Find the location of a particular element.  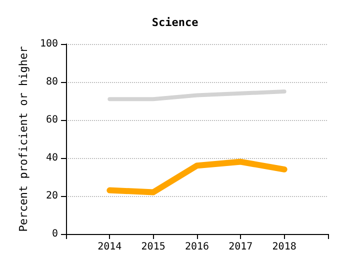

y-tick-label: 80 is located at coordinates (52, 82).